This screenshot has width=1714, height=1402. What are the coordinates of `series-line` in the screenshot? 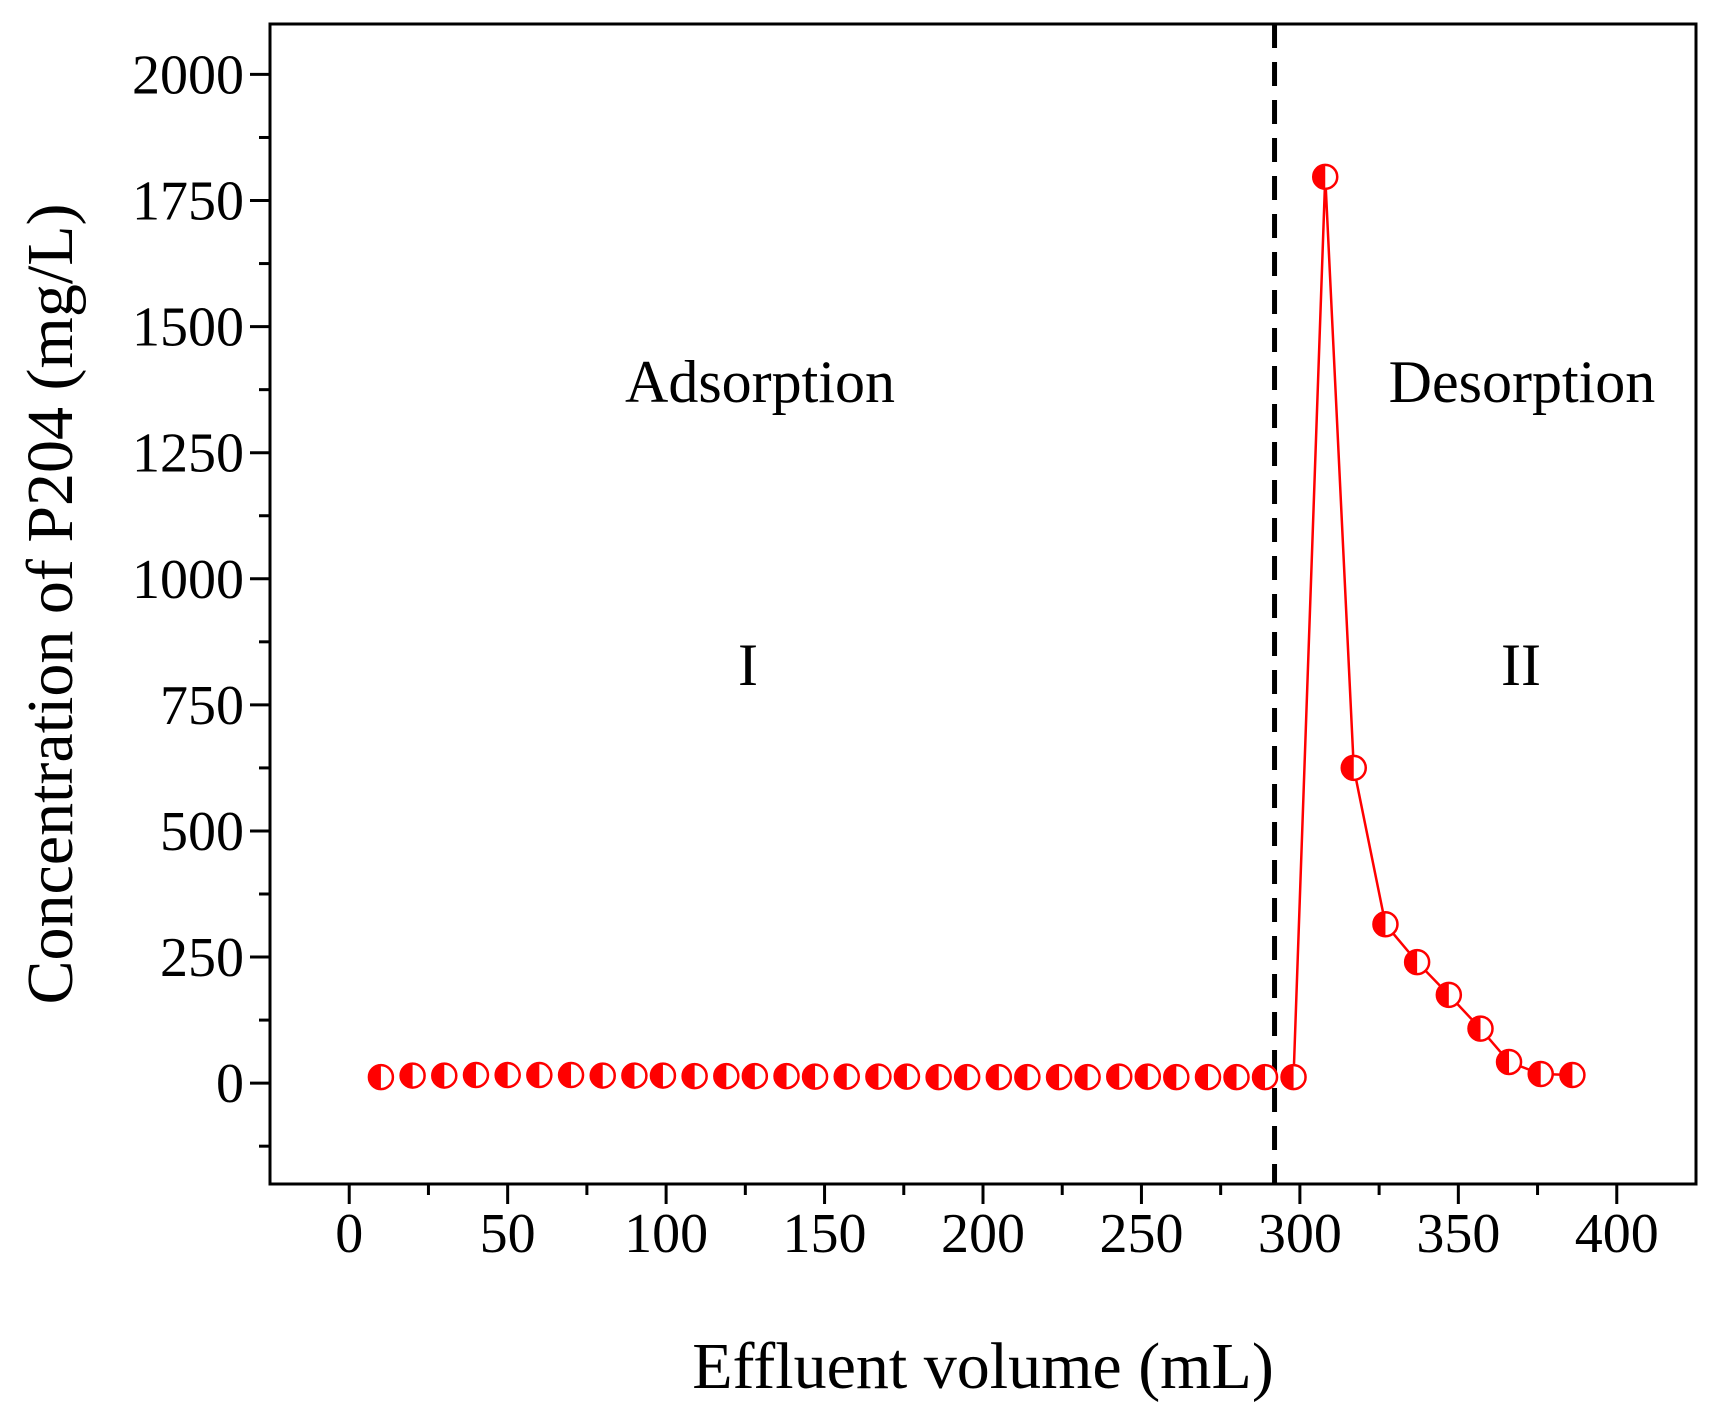 It's located at (1432, 627).